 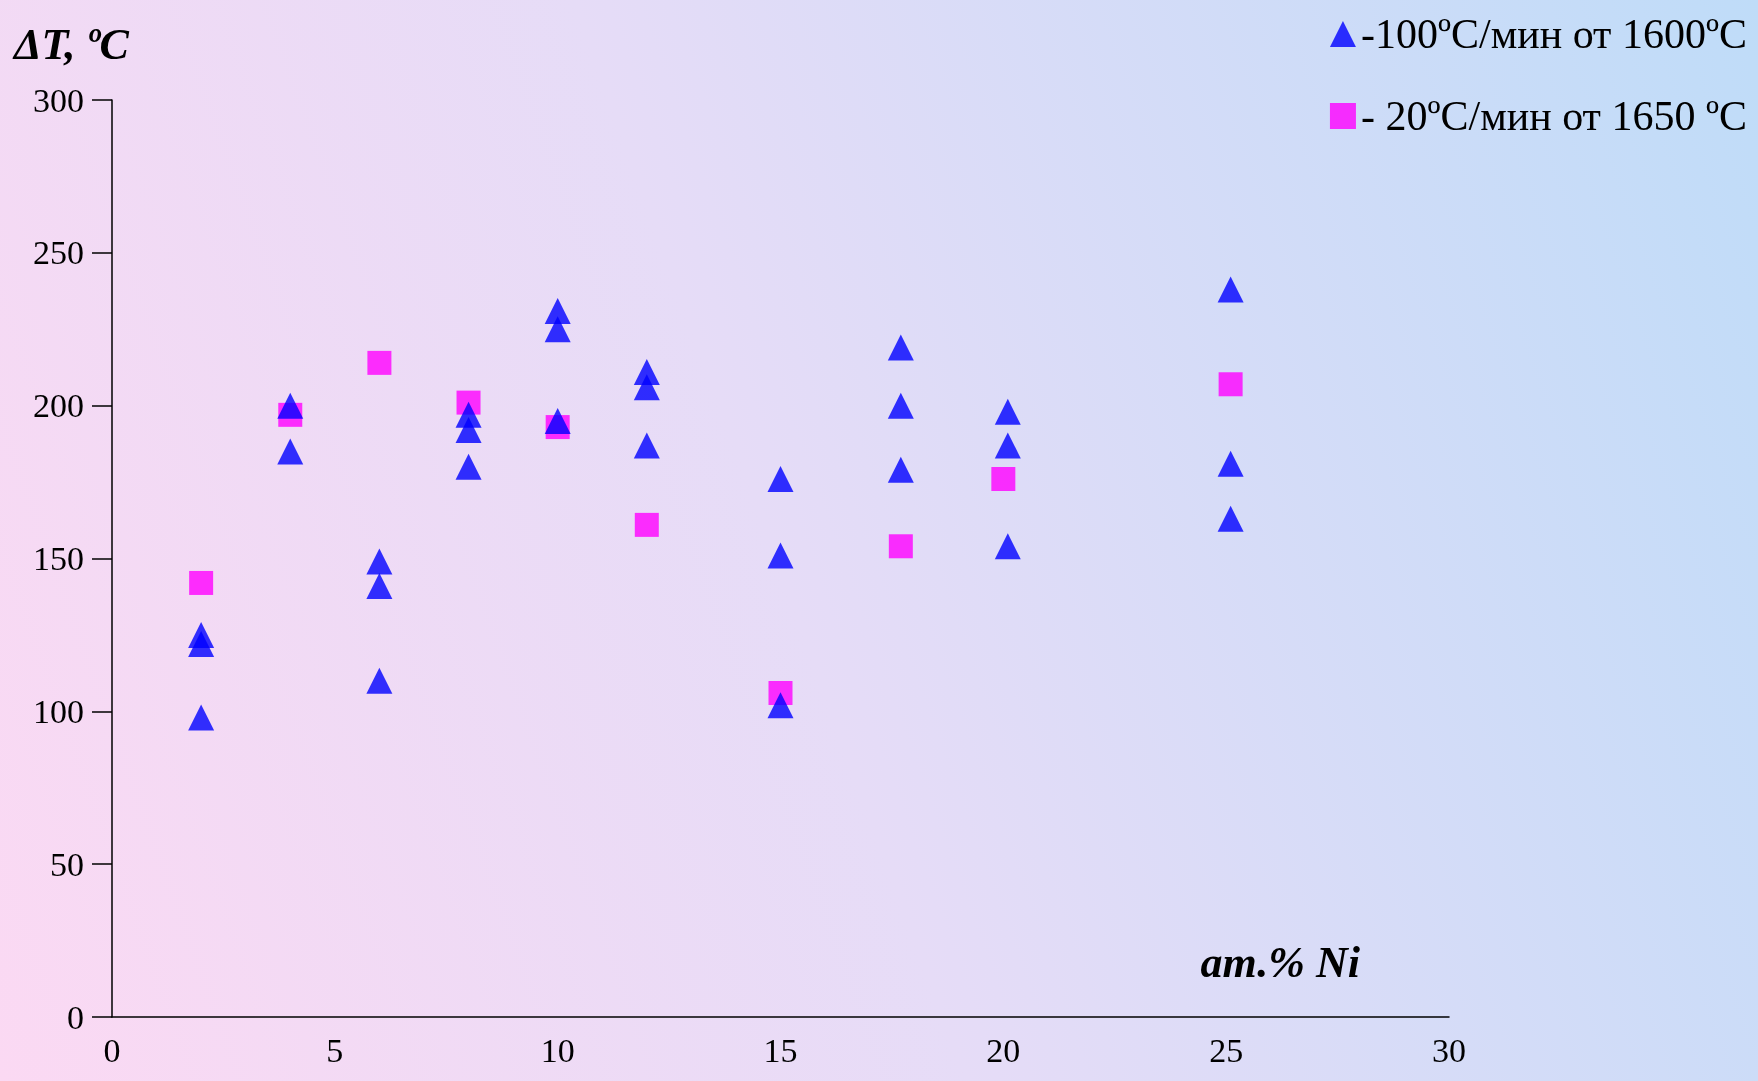 What do you see at coordinates (557, 1050) in the screenshot?
I see `x-tick-label: 10` at bounding box center [557, 1050].